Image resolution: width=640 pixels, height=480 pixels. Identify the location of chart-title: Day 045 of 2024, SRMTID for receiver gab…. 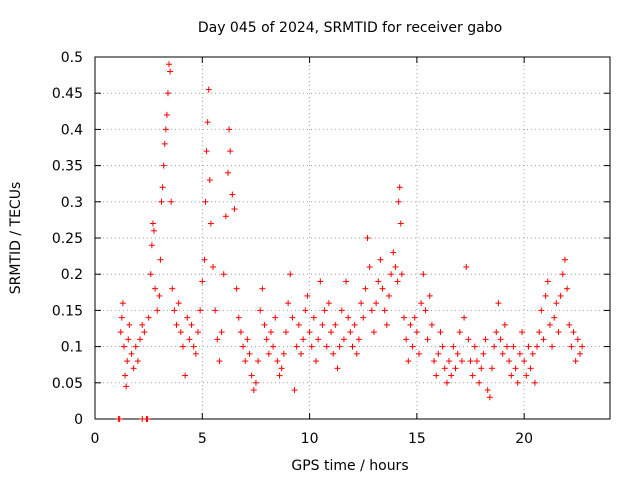
(350, 28).